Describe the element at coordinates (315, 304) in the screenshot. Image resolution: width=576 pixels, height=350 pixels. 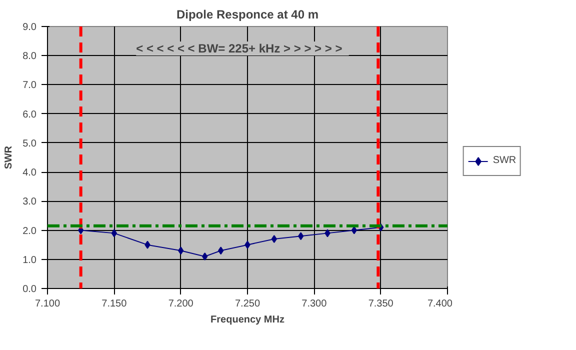
I see `x-tick-label: 7.300` at that location.